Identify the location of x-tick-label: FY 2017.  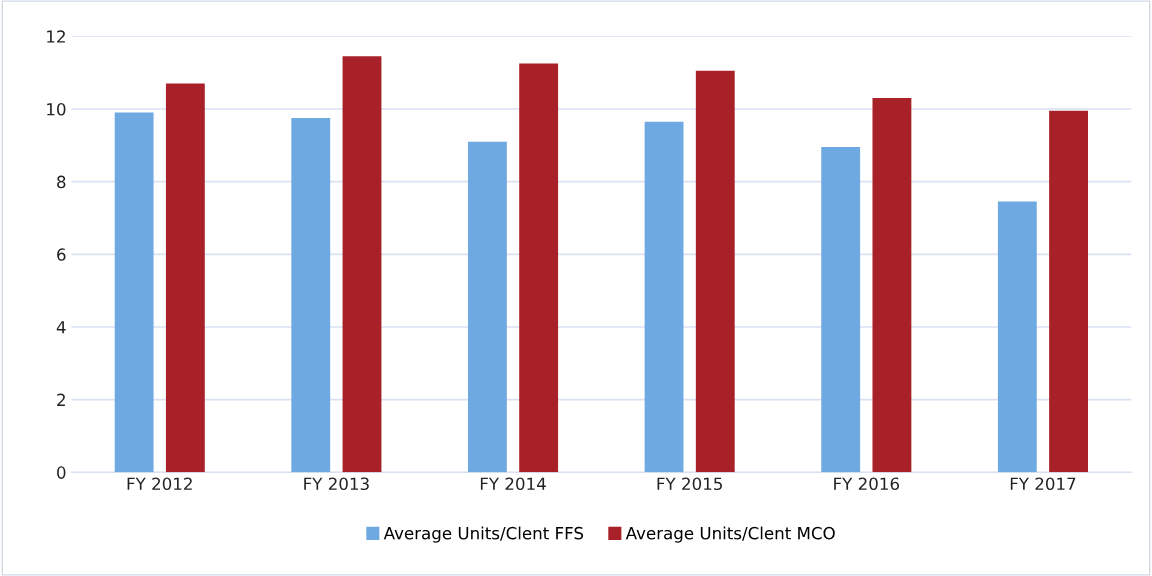
(1043, 484).